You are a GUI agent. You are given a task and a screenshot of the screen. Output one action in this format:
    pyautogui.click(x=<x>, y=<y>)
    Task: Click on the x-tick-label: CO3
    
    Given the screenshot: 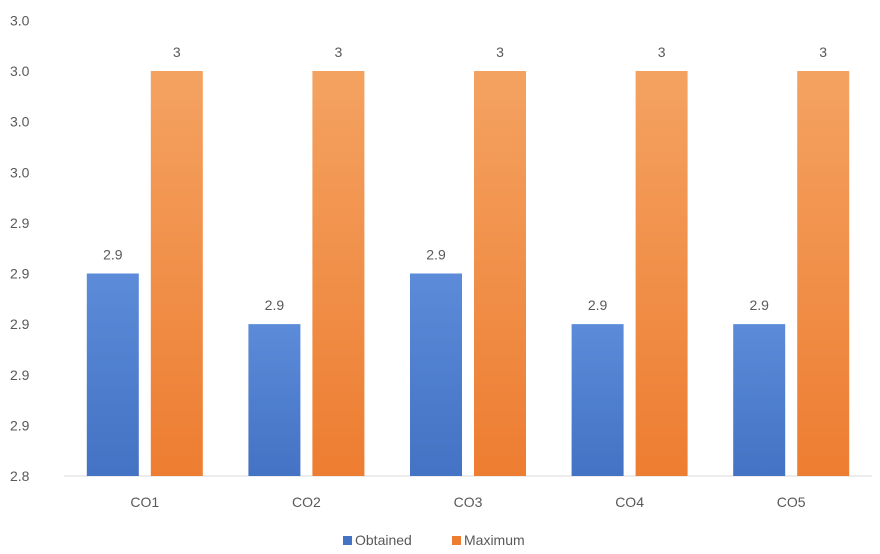 What is the action you would take?
    pyautogui.click(x=468, y=502)
    